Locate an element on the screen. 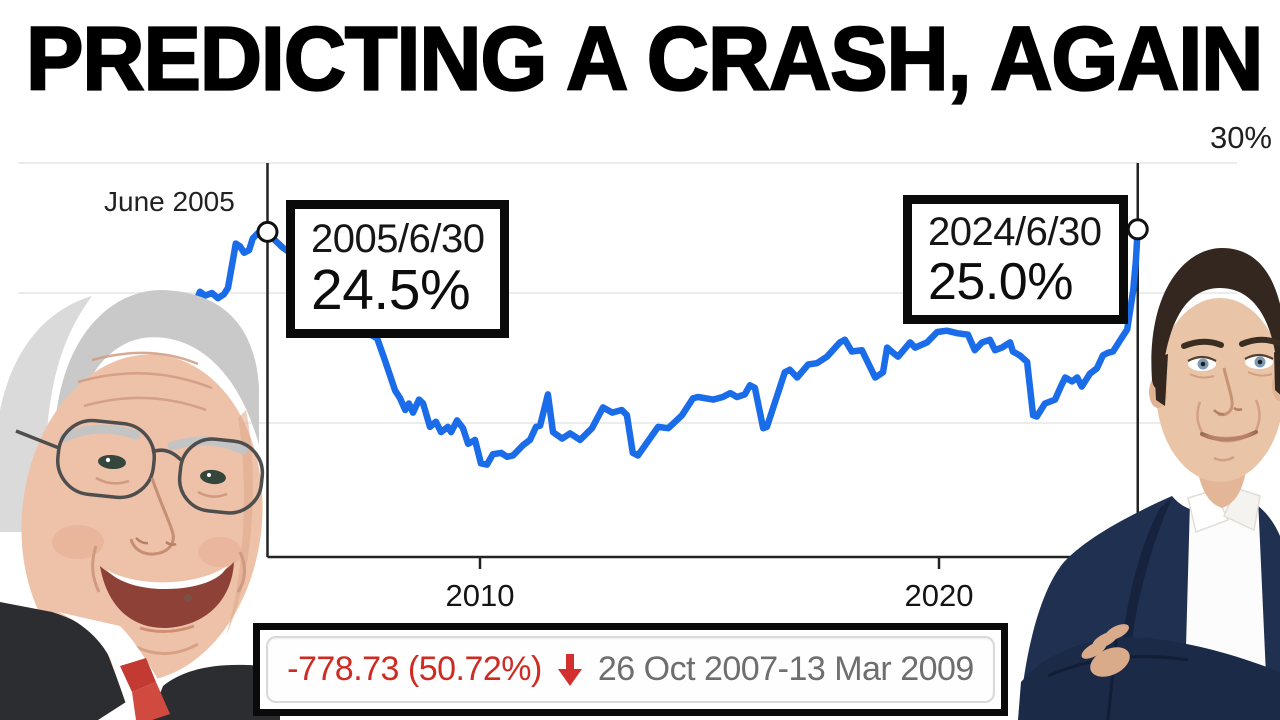 The image size is (1280, 720). june-2005-annotation: June 2005 is located at coordinates (169, 201).